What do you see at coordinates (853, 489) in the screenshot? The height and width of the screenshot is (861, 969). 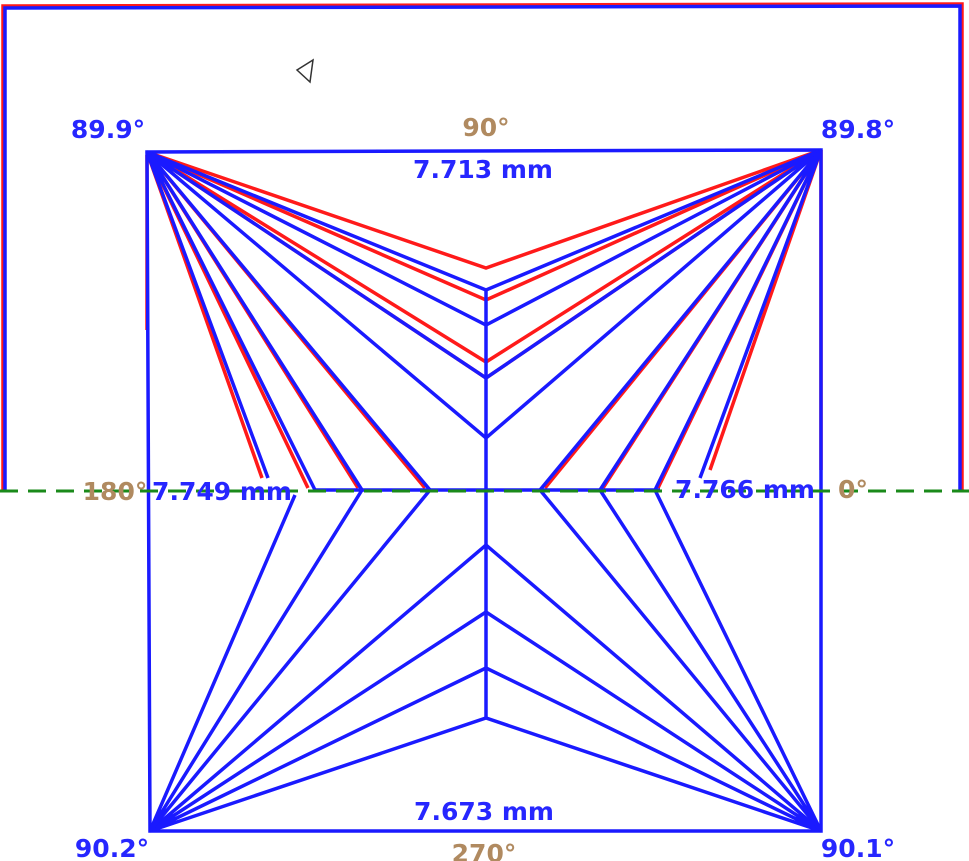 I see `direction-label: 0°` at bounding box center [853, 489].